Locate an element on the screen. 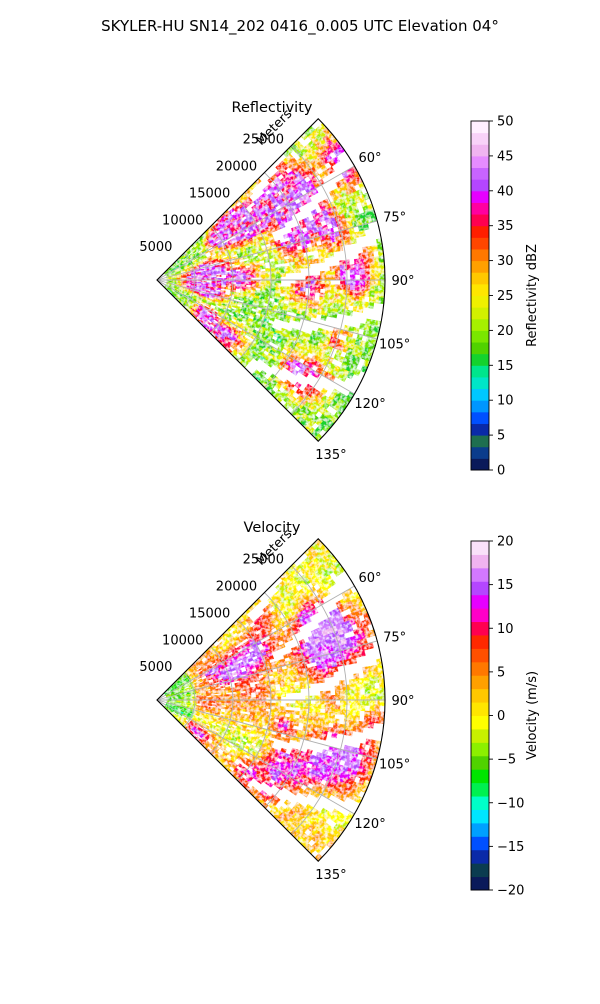 This screenshot has width=600, height=1004. velocity-range-tick-label: 15000 is located at coordinates (209, 613).